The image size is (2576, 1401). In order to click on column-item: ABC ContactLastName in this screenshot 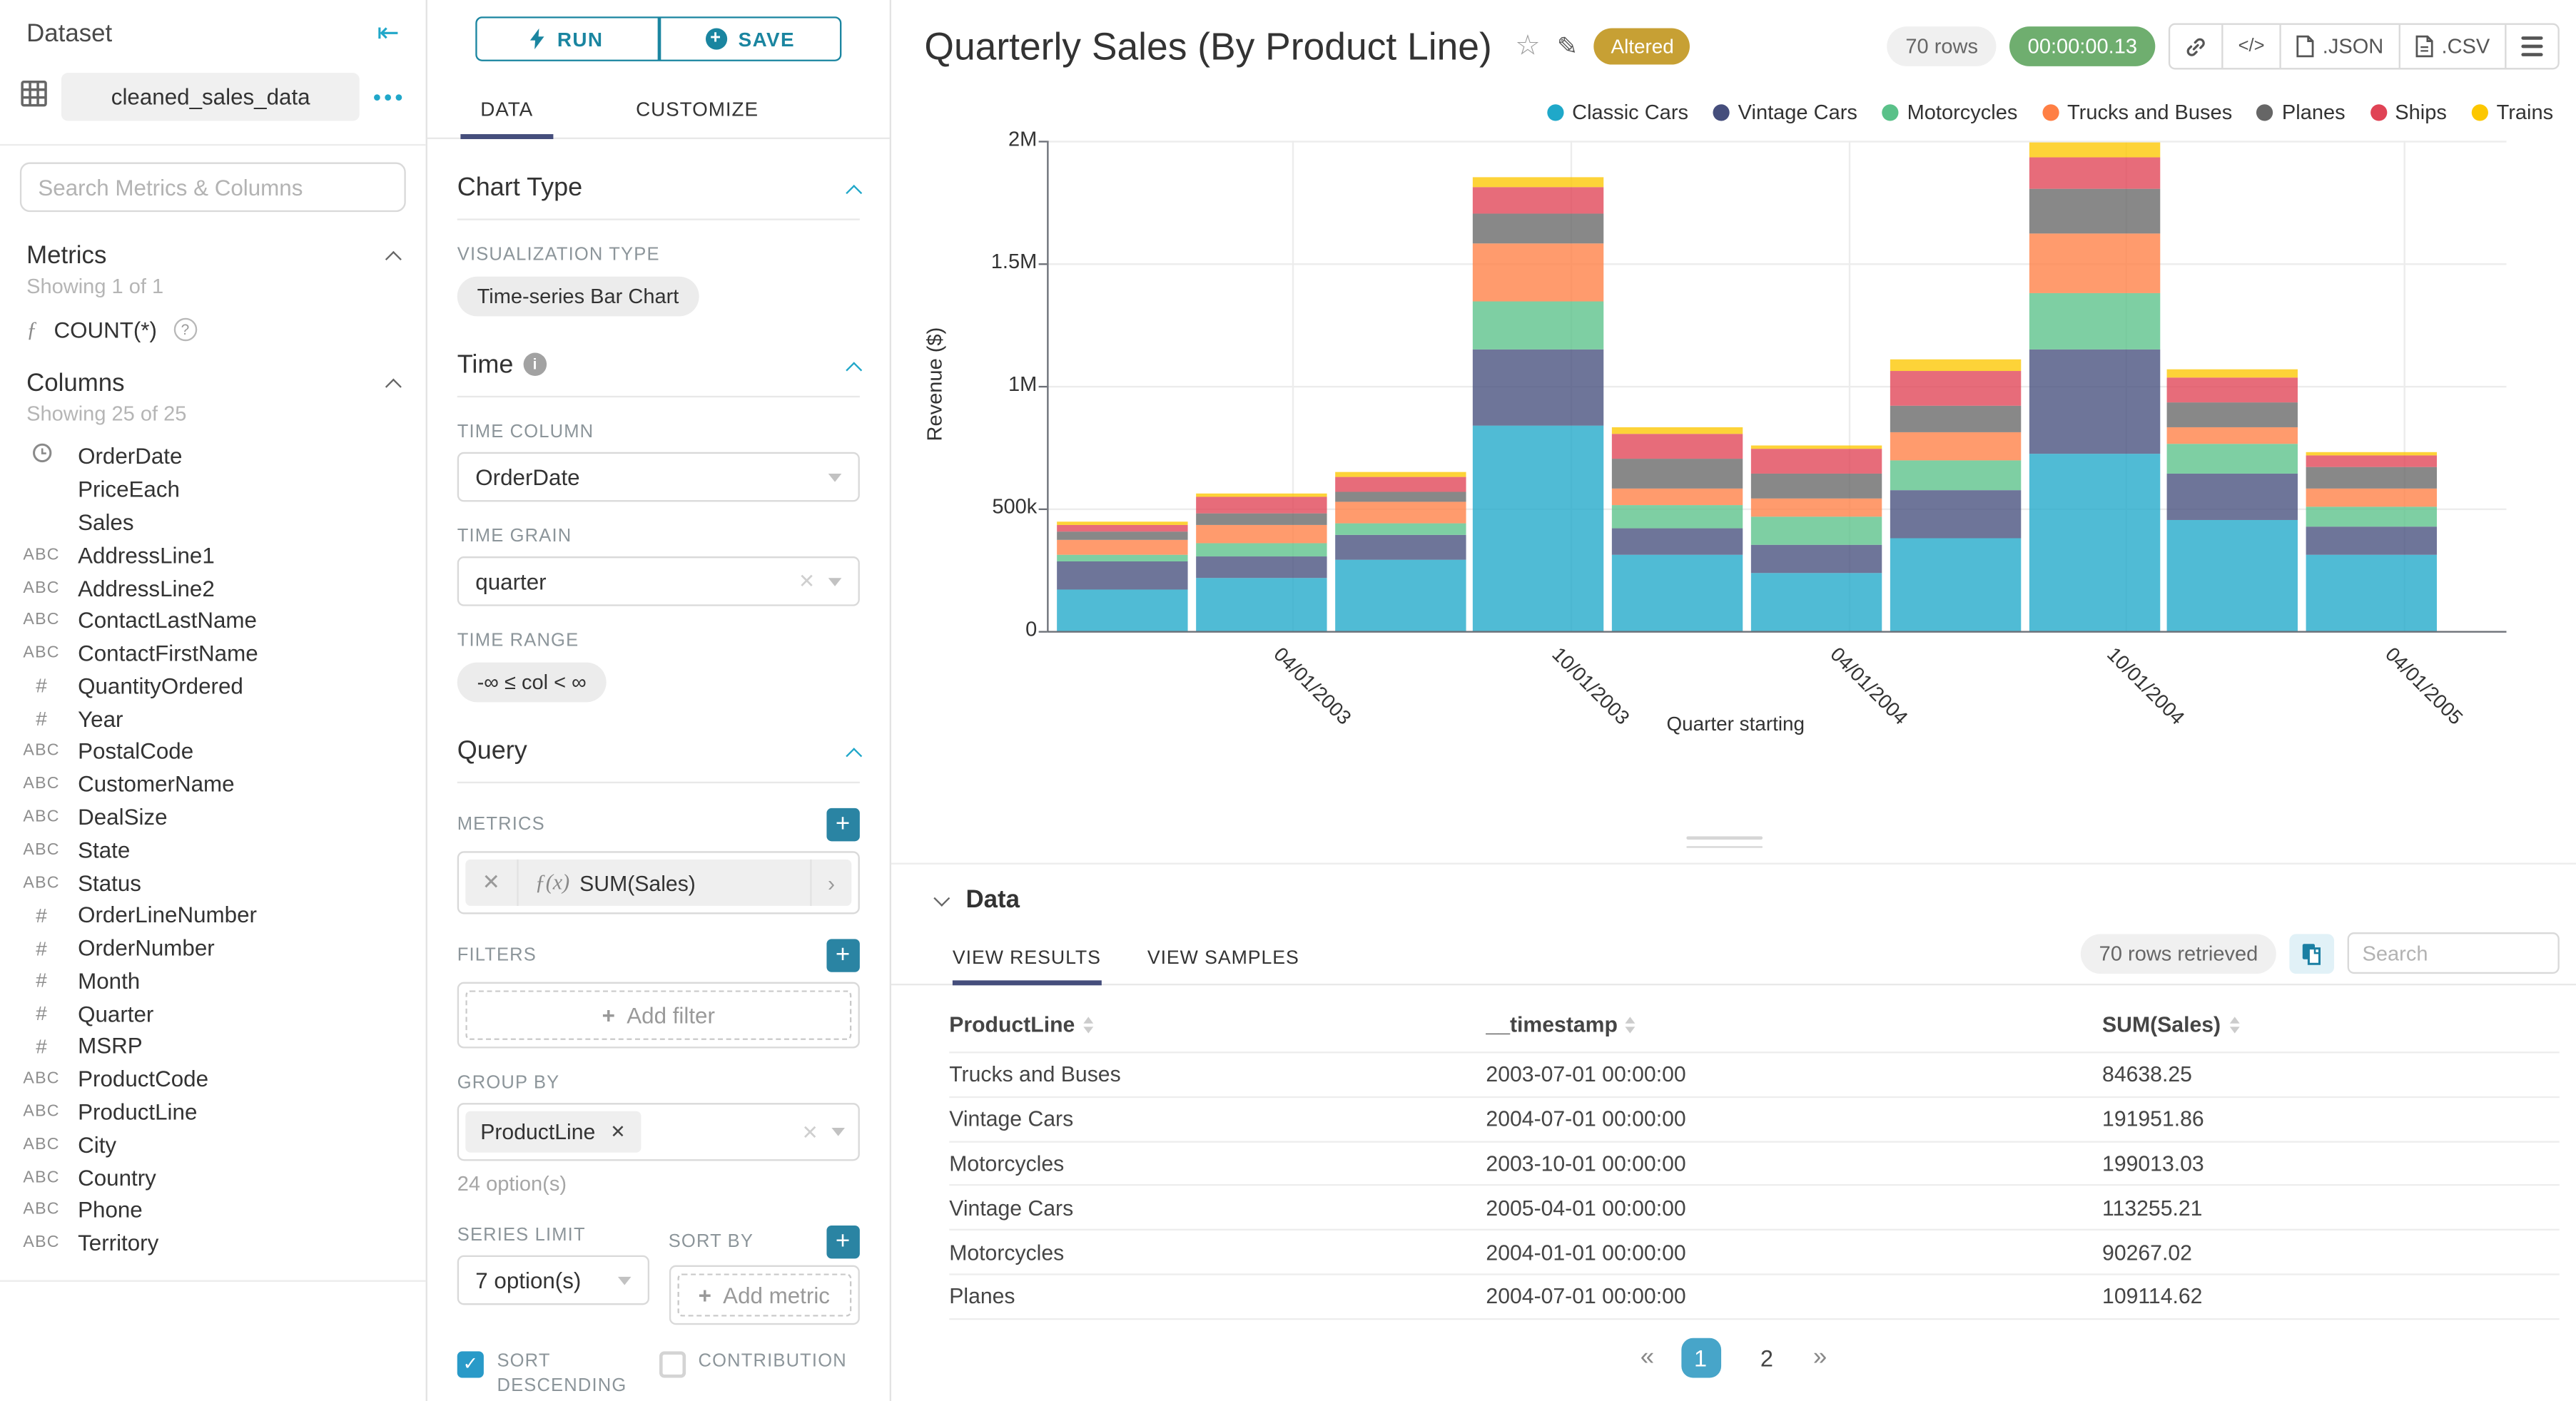, I will do `click(213, 620)`.